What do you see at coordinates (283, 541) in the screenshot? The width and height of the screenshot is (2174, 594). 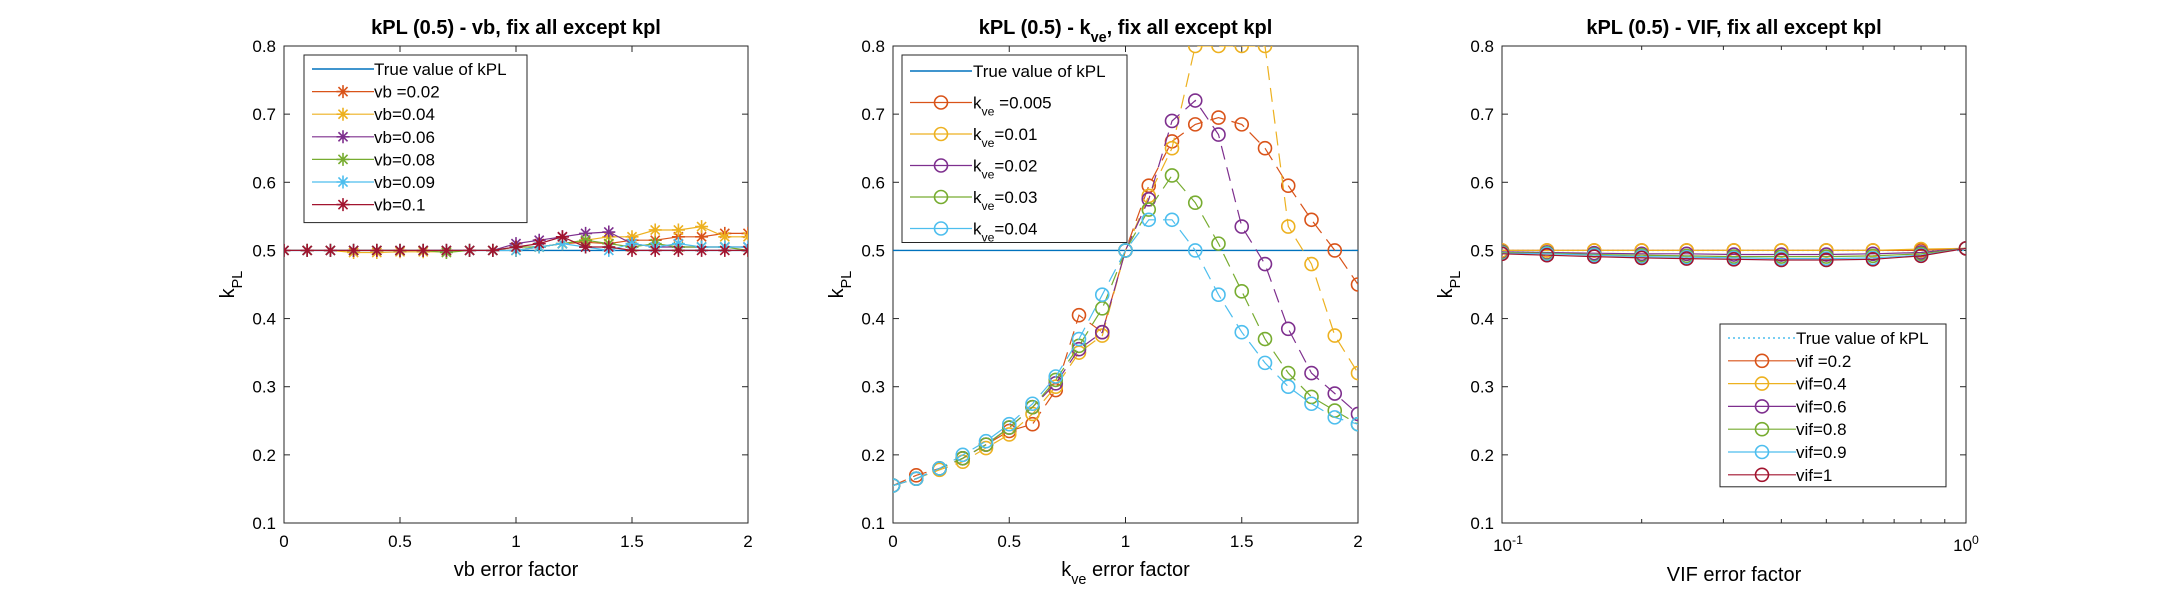 I see `x-tick-label: 0` at bounding box center [283, 541].